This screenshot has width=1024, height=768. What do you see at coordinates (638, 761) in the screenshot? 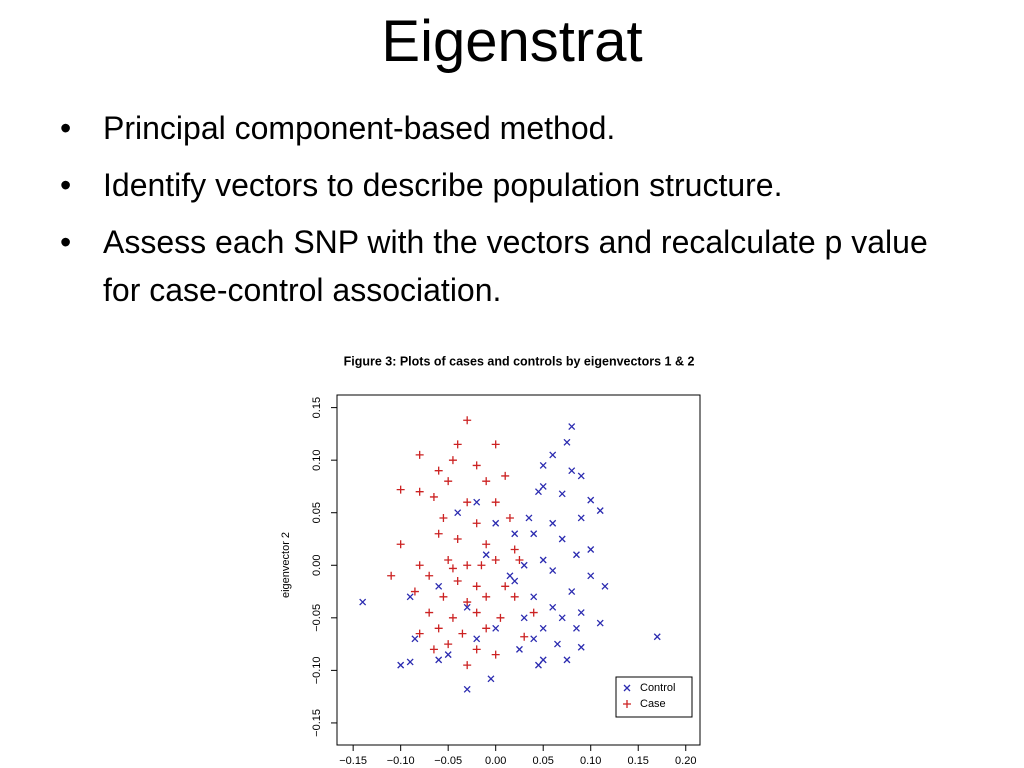
I see `x-tick-label: 0.15` at bounding box center [638, 761].